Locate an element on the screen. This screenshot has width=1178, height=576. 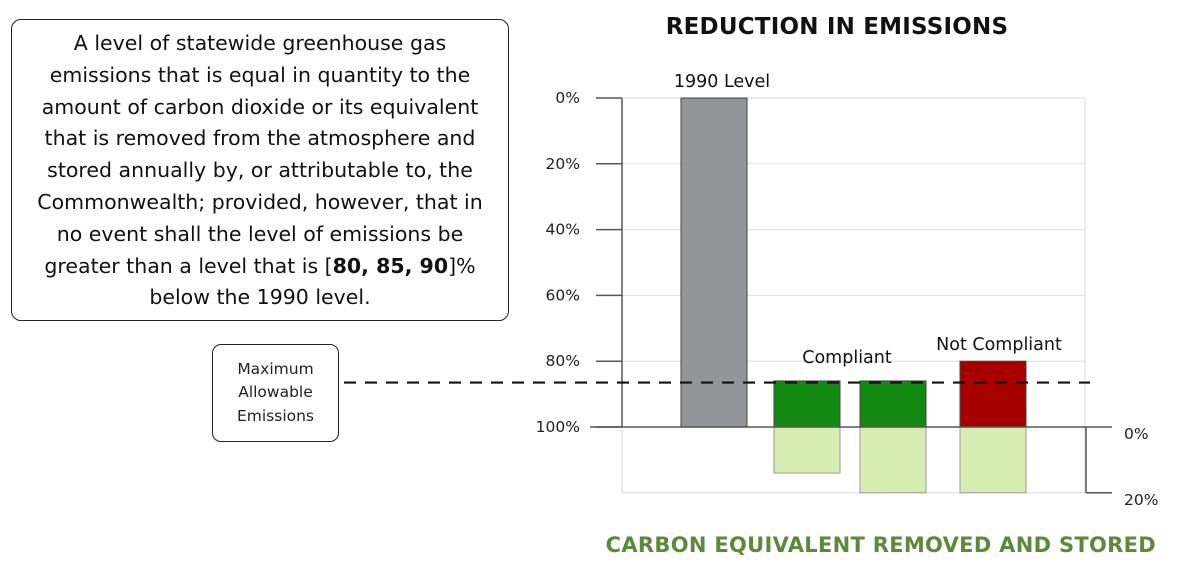
left-axis-tick-label: 100% is located at coordinates (558, 427).